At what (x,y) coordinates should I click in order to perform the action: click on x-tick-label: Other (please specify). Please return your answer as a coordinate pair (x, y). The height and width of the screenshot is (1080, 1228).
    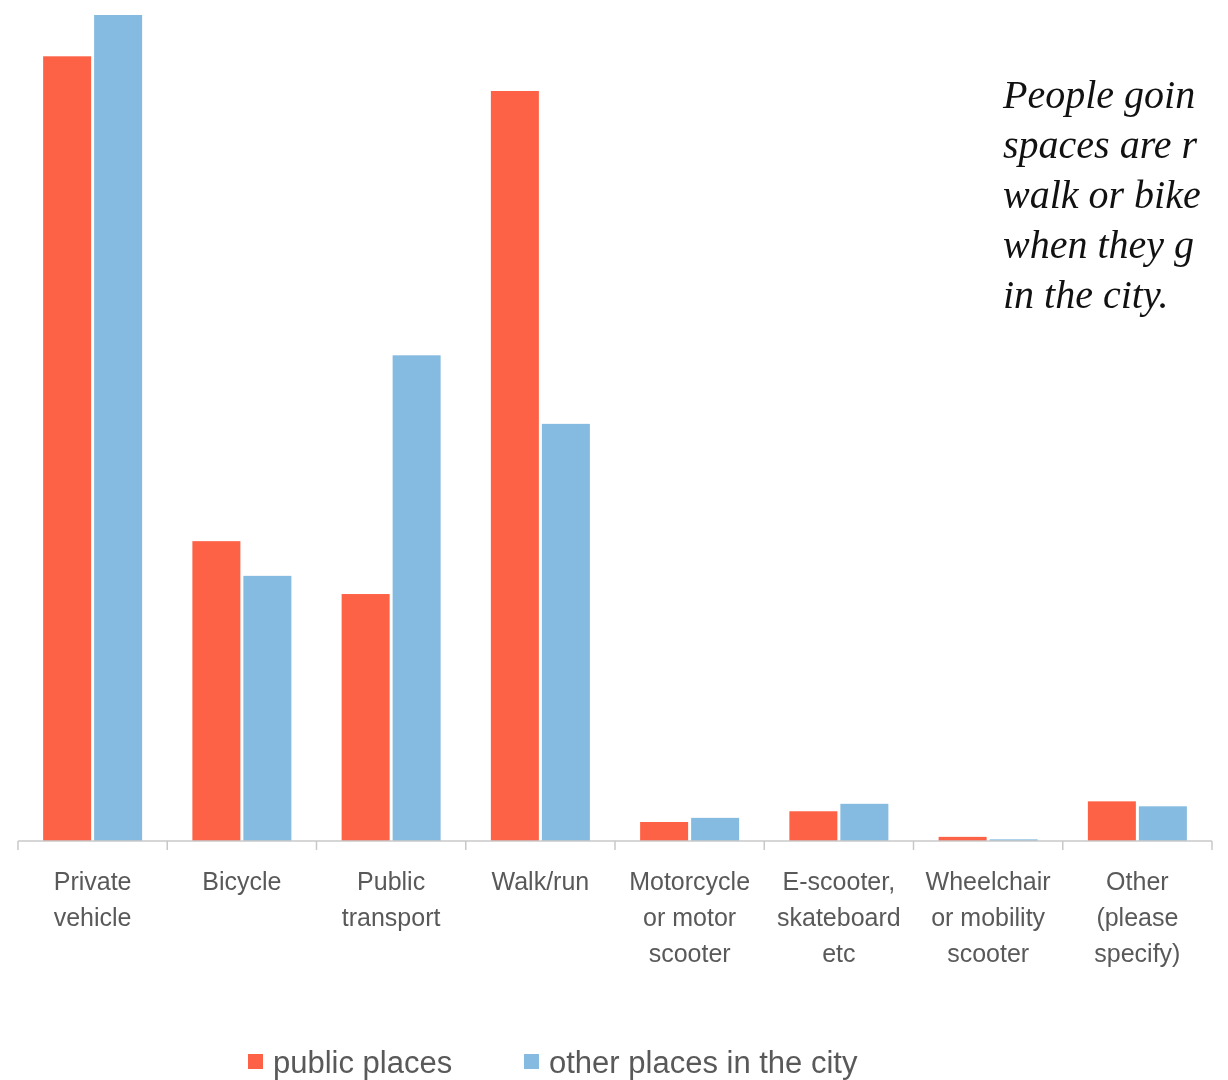
    Looking at the image, I should click on (1137, 917).